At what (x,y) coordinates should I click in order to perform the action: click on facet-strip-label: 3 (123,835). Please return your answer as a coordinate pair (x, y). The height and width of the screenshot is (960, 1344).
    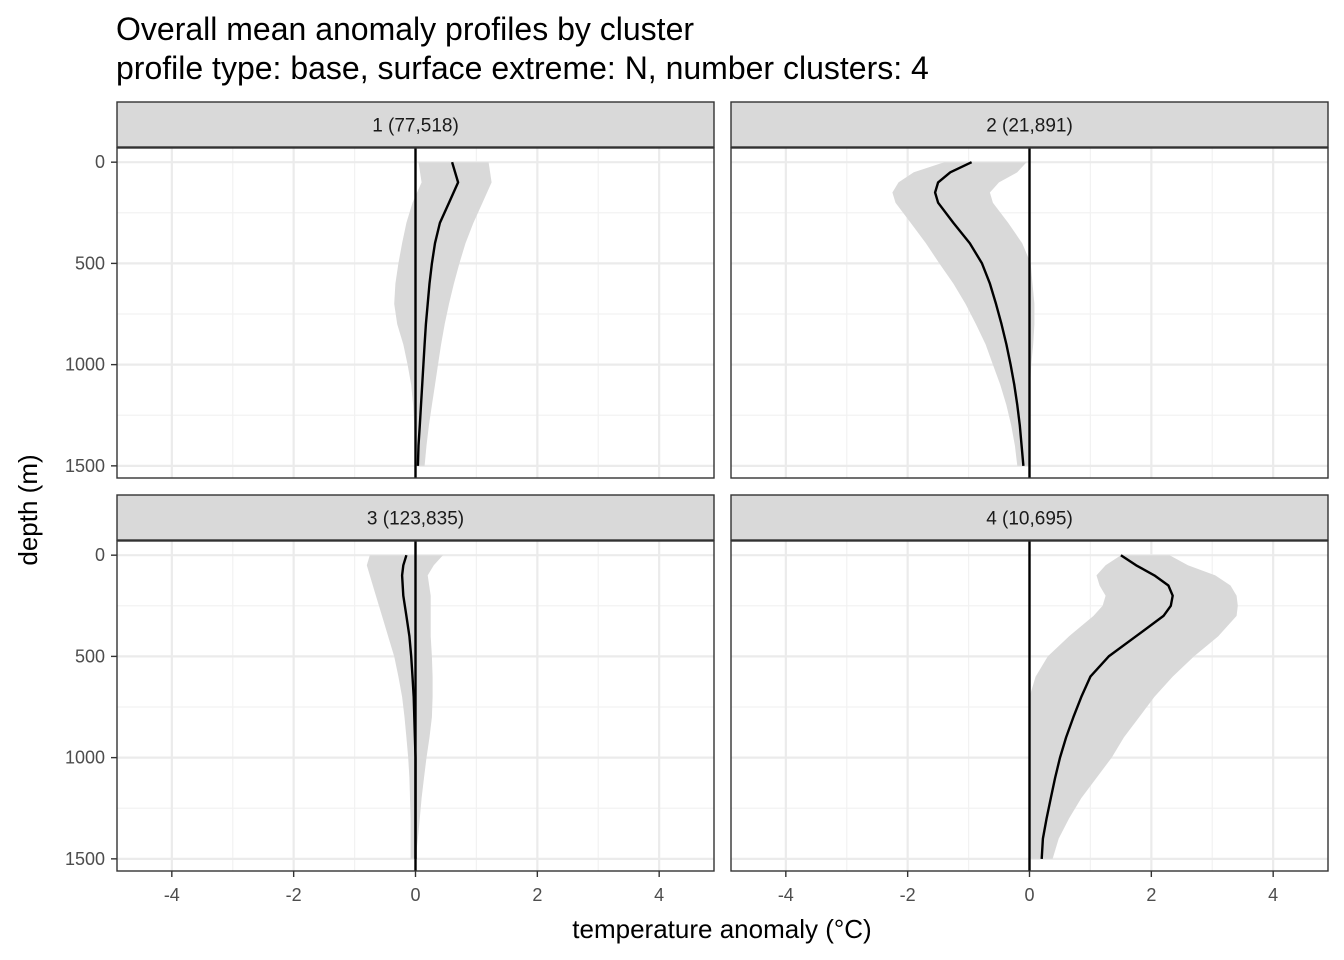
    Looking at the image, I should click on (415, 519).